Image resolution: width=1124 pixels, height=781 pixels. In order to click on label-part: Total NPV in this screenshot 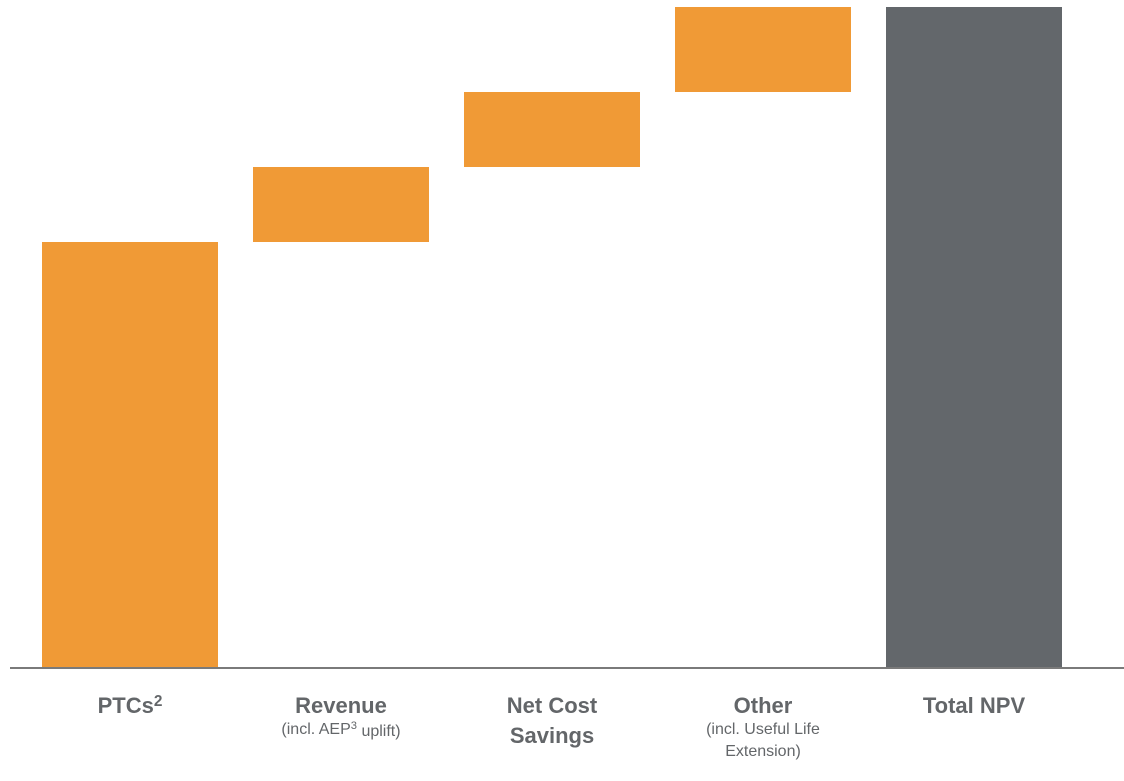, I will do `click(974, 705)`.